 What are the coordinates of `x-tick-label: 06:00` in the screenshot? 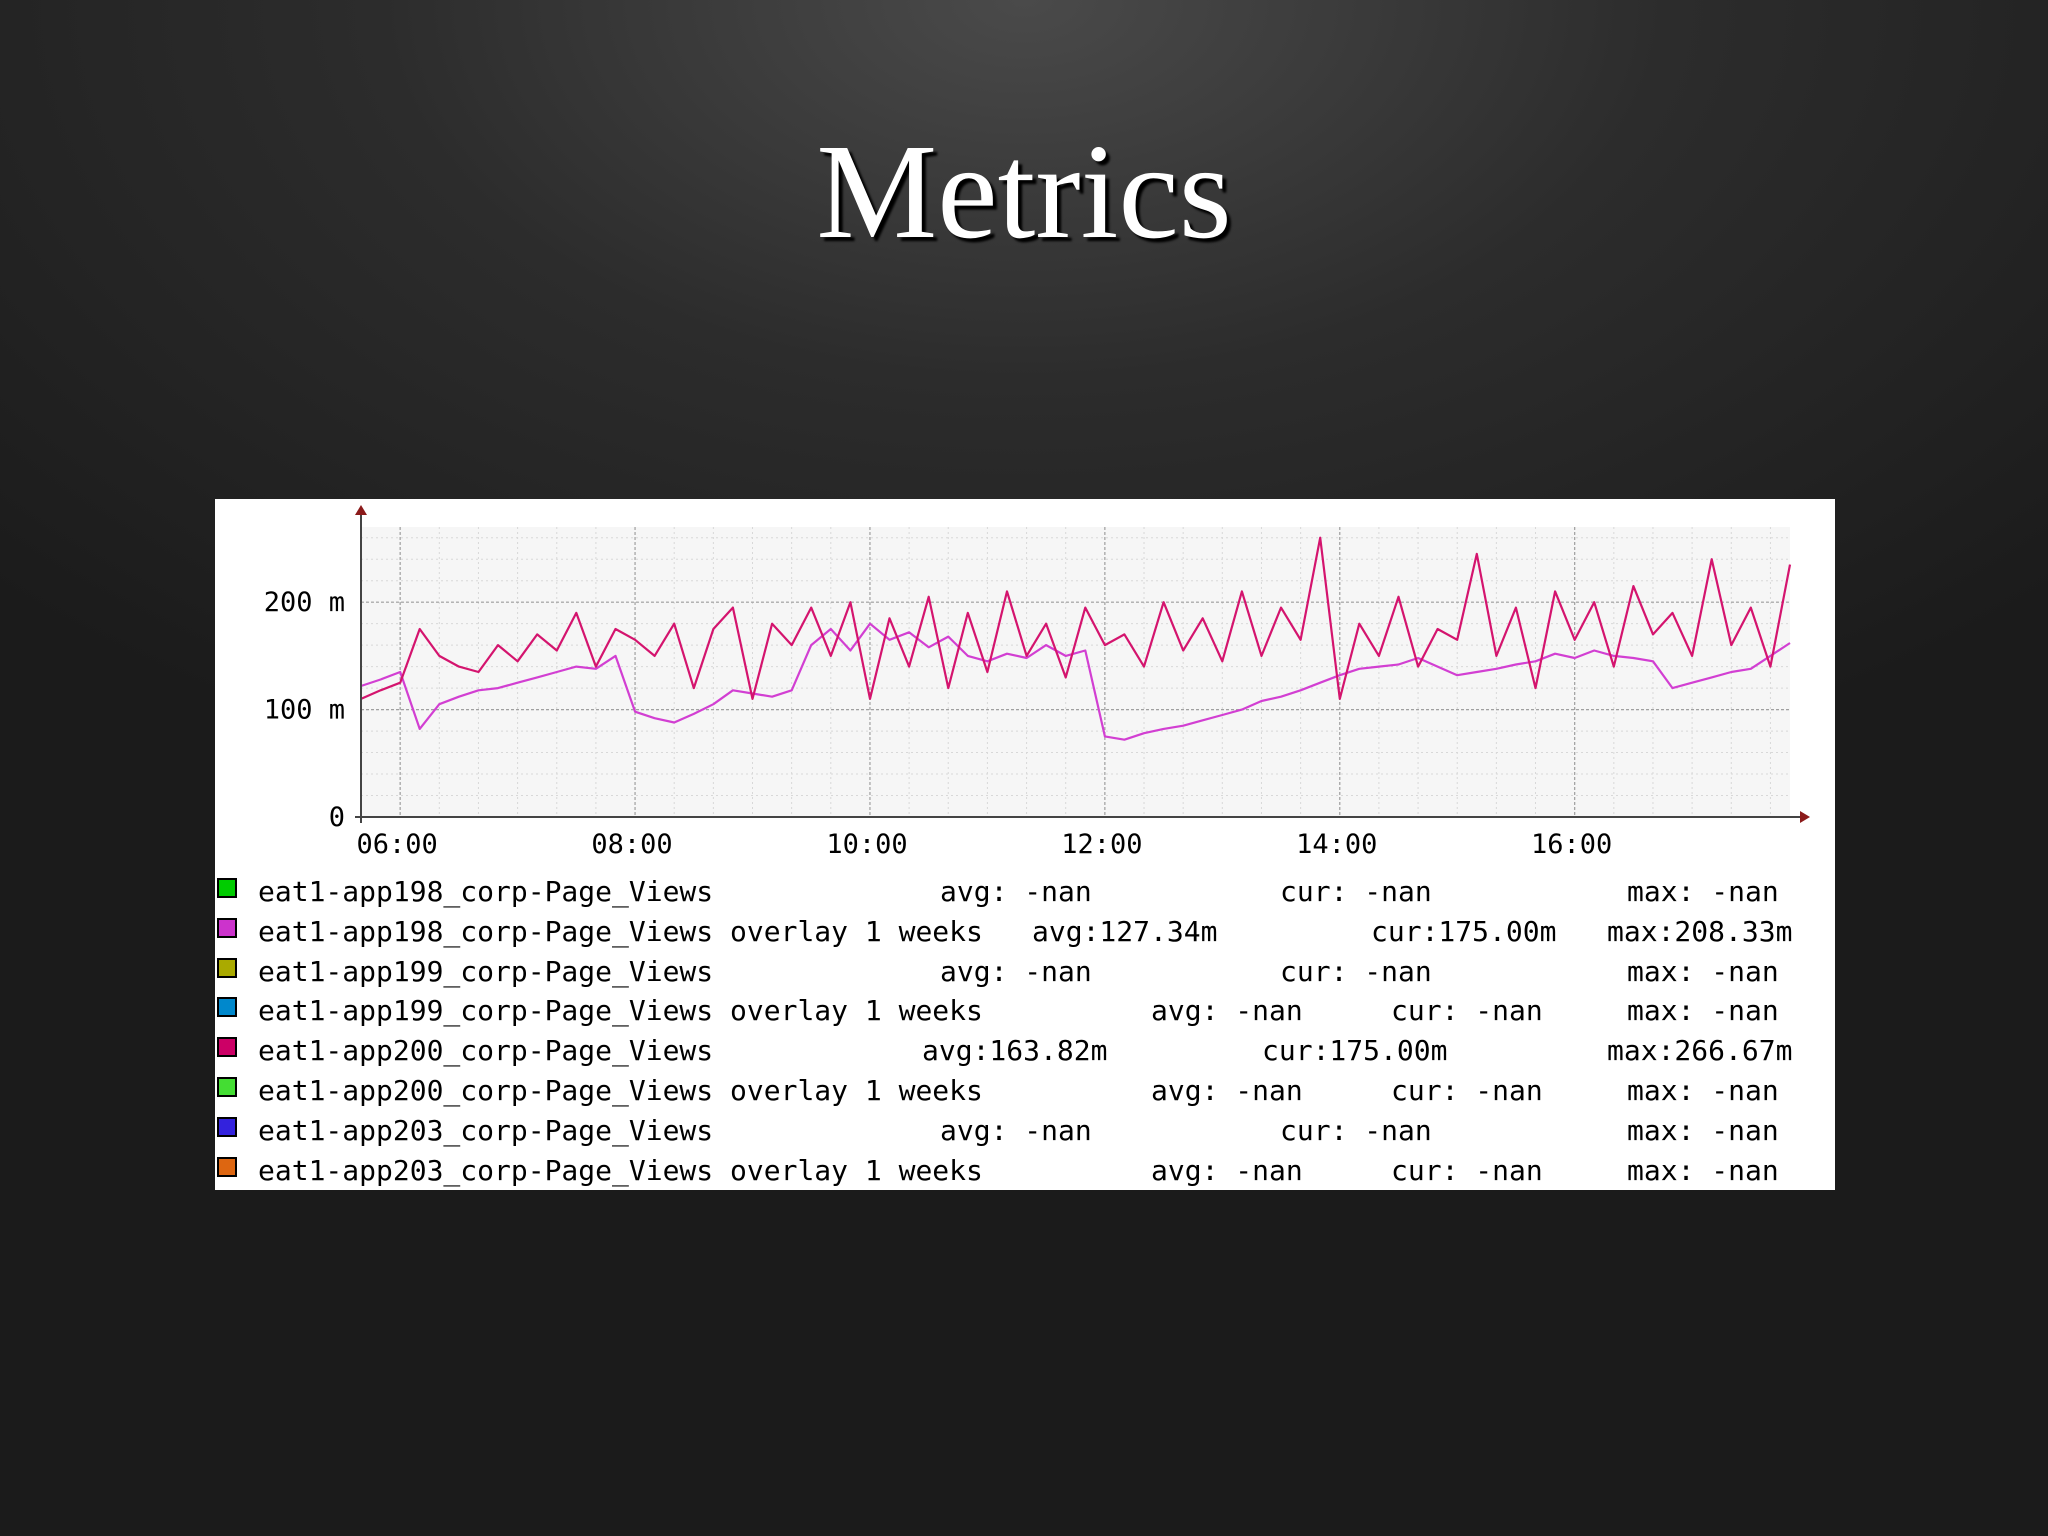 It's located at (397, 844).